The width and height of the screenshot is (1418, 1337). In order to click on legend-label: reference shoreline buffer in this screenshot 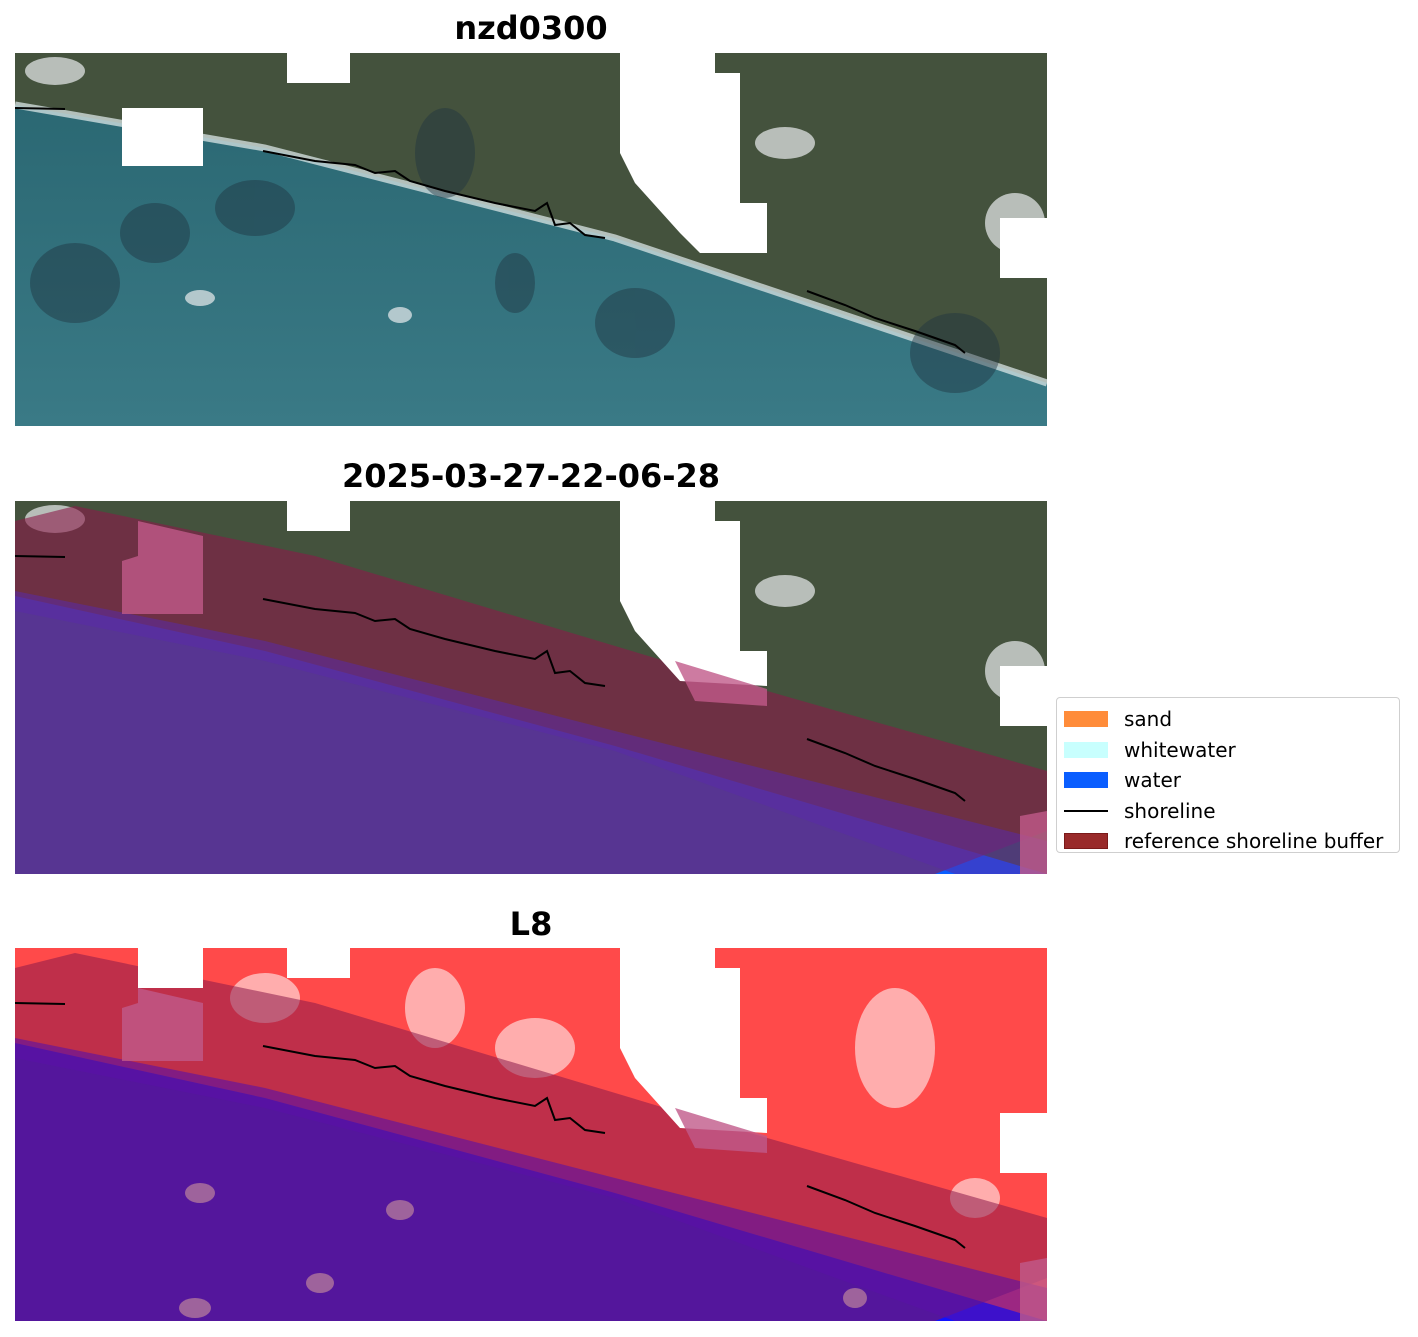, I will do `click(1254, 841)`.